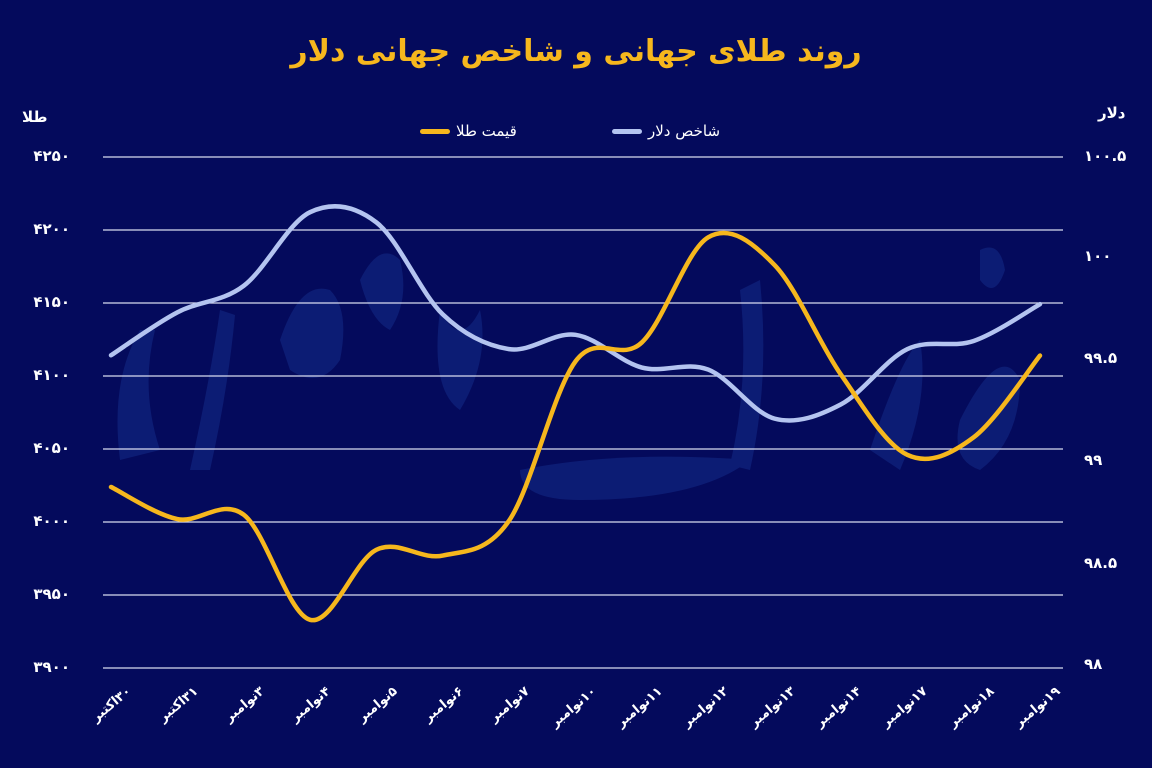 The height and width of the screenshot is (768, 1152). I want to click on legend-gold: قیمت طلا, so click(468, 131).